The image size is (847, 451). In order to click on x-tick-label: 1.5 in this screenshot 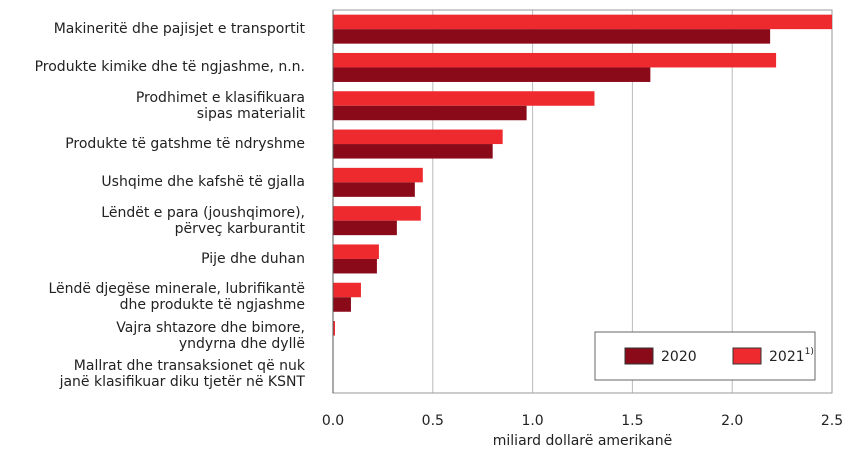, I will do `click(632, 421)`.